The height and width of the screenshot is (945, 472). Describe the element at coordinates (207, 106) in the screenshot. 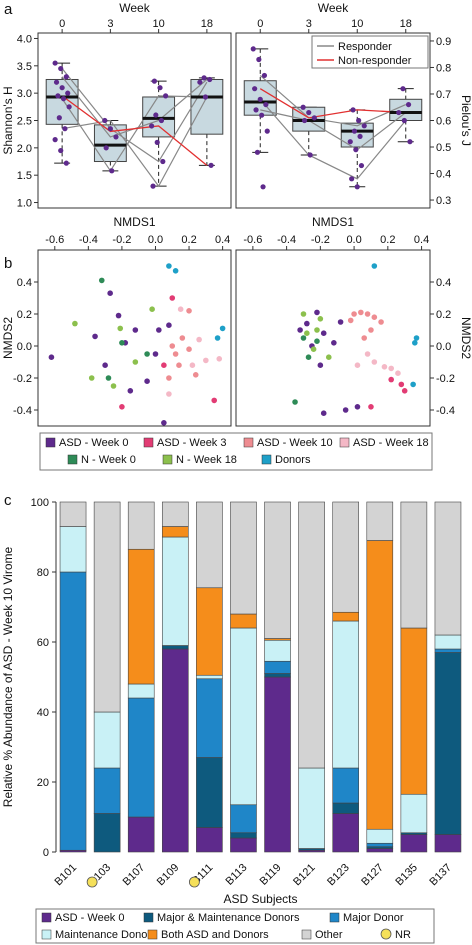

I see `box` at that location.